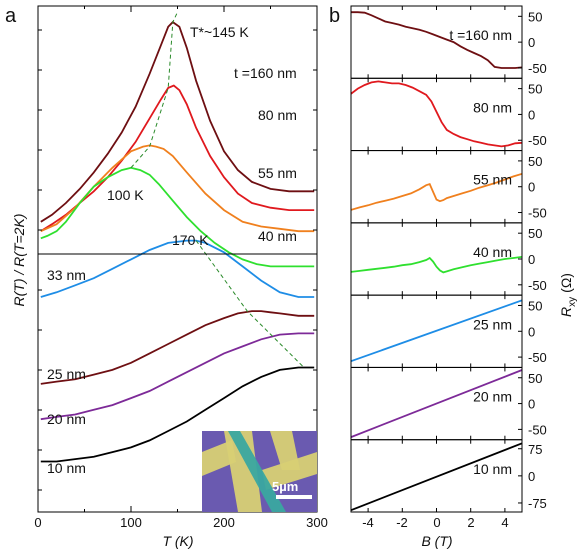 The width and height of the screenshot is (585, 552). I want to click on panel-b-xlabel: B (T), so click(436, 541).